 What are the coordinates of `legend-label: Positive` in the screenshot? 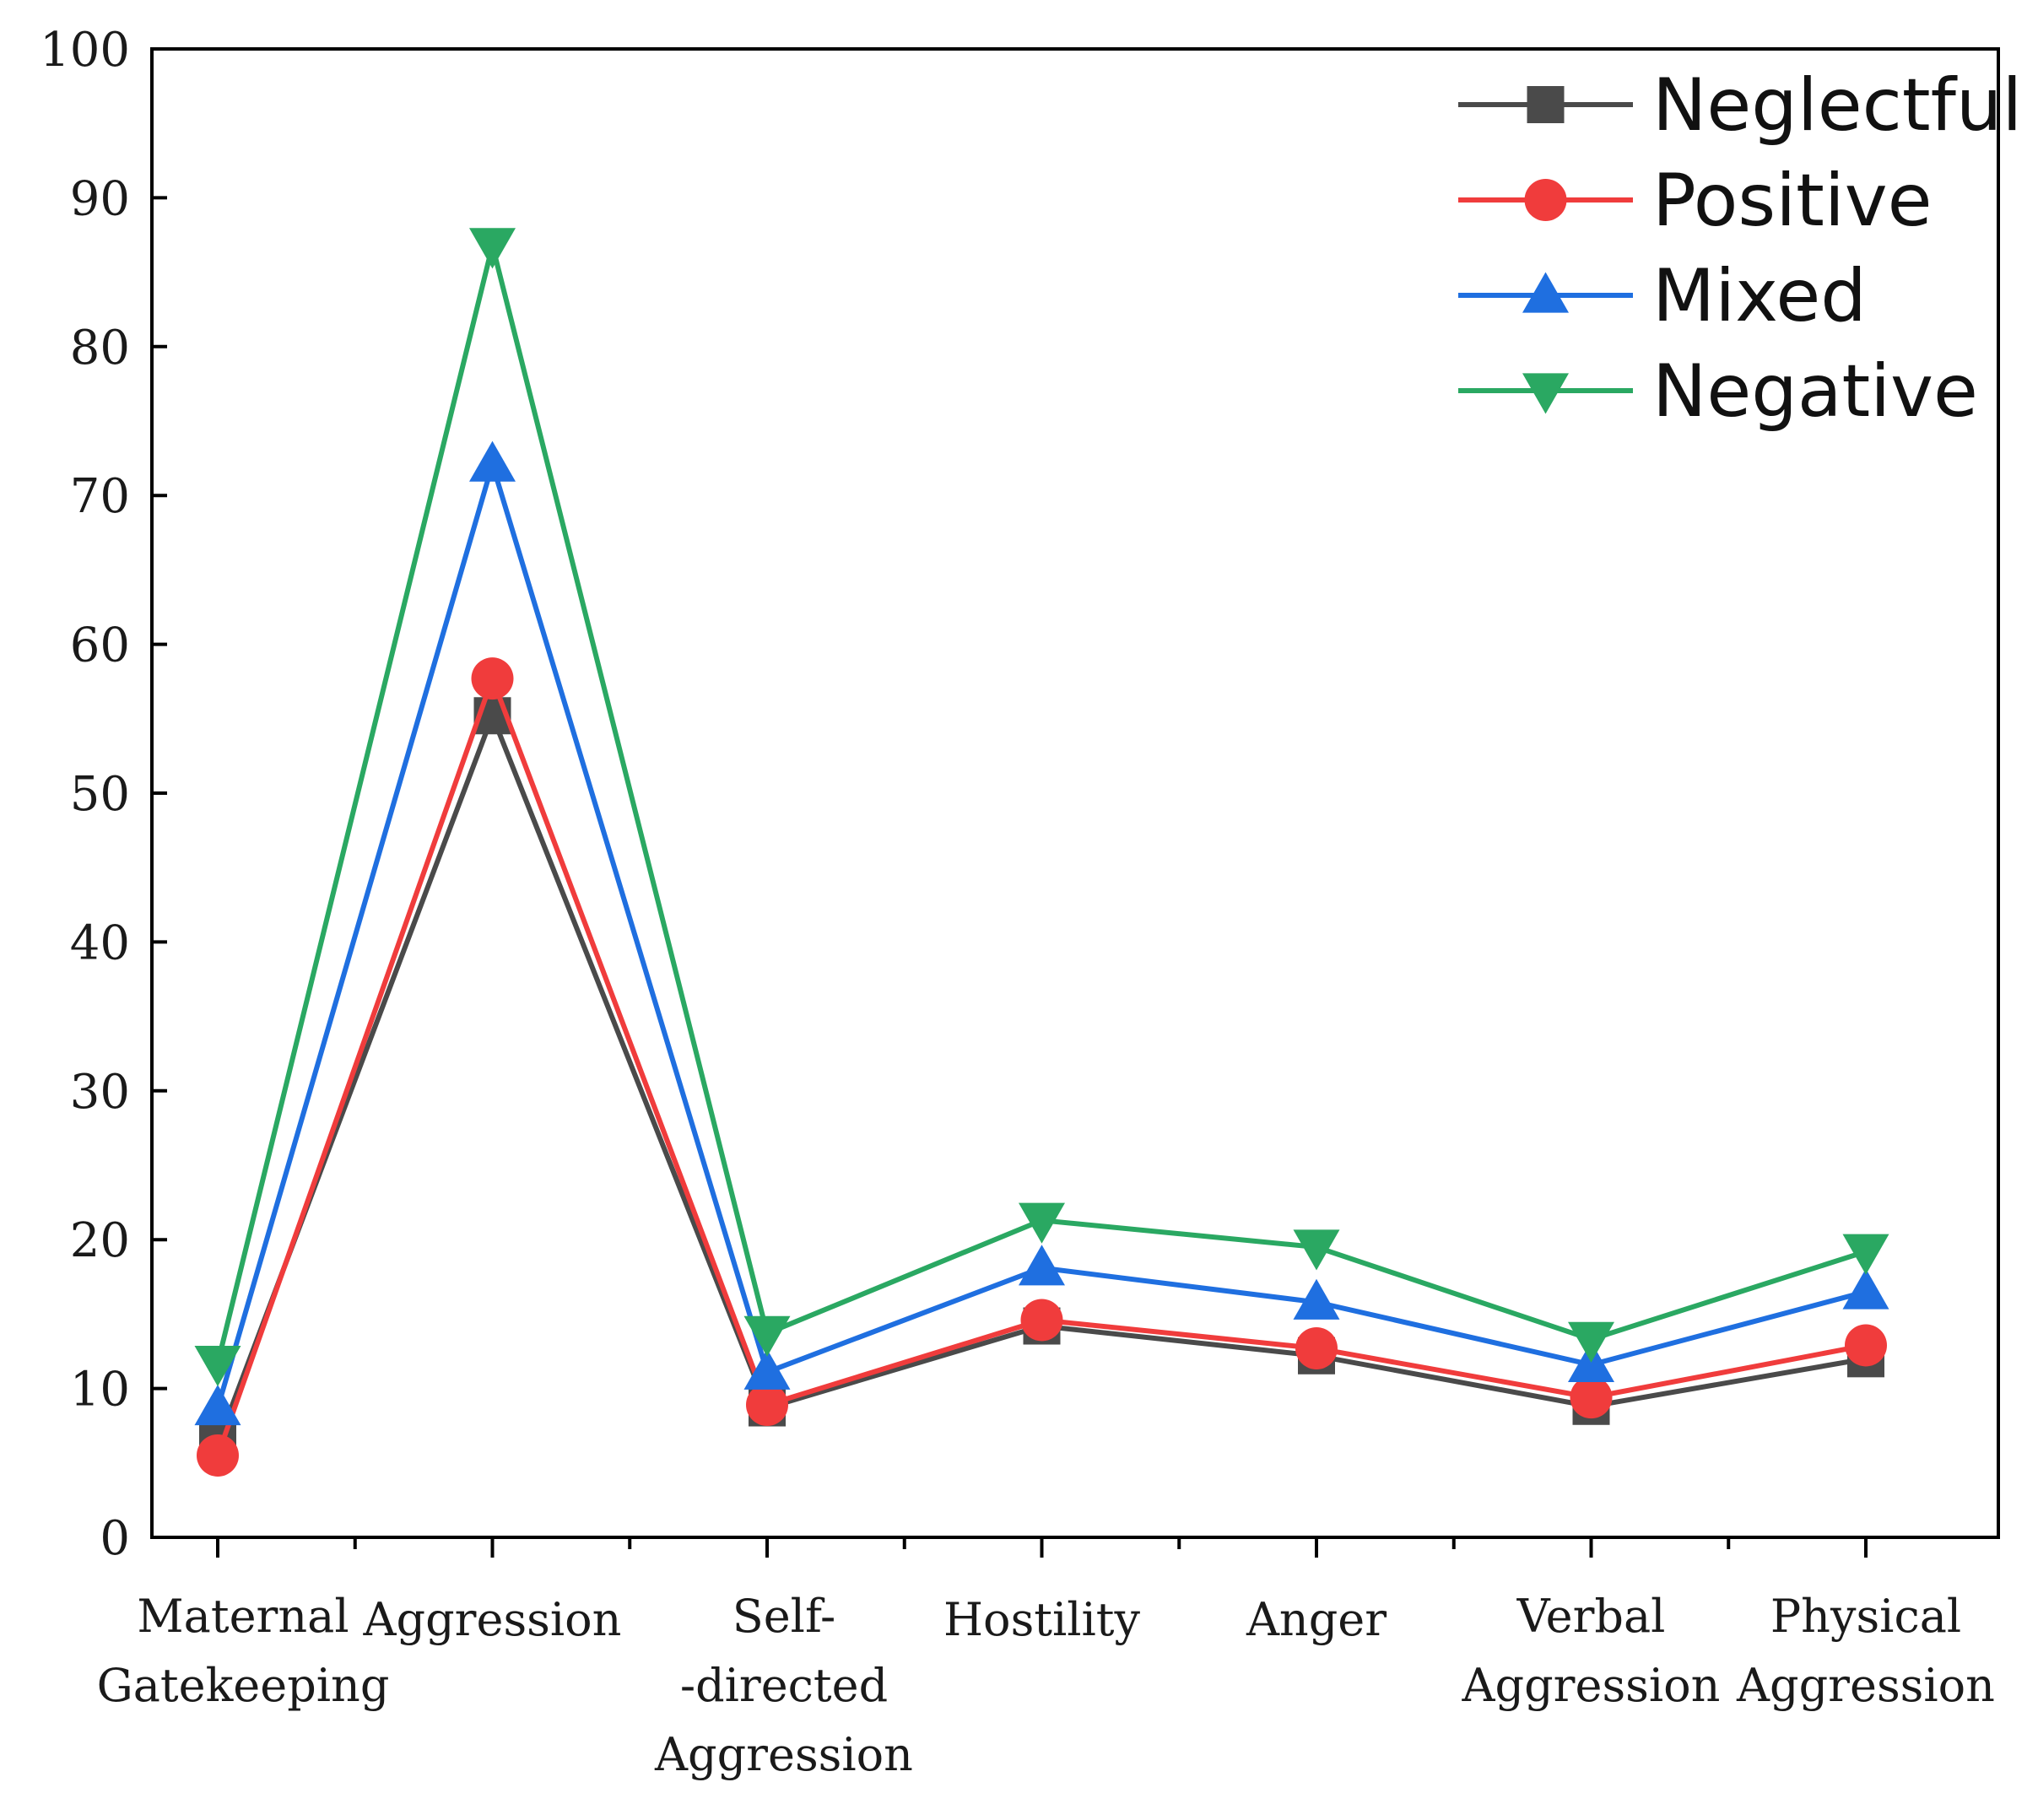 It's located at (1792, 201).